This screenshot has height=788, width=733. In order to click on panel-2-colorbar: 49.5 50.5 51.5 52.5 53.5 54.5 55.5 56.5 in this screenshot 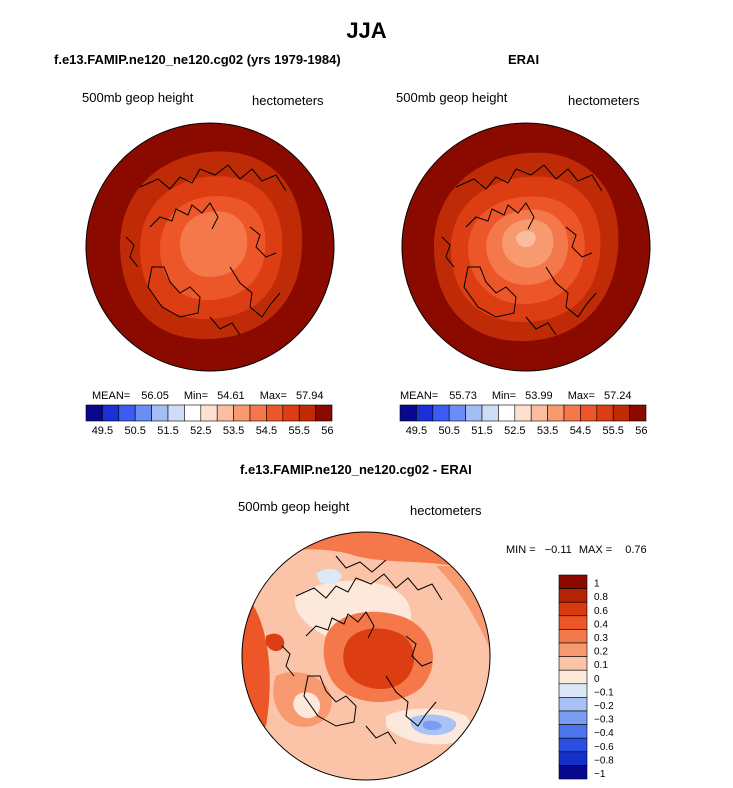, I will do `click(523, 420)`.